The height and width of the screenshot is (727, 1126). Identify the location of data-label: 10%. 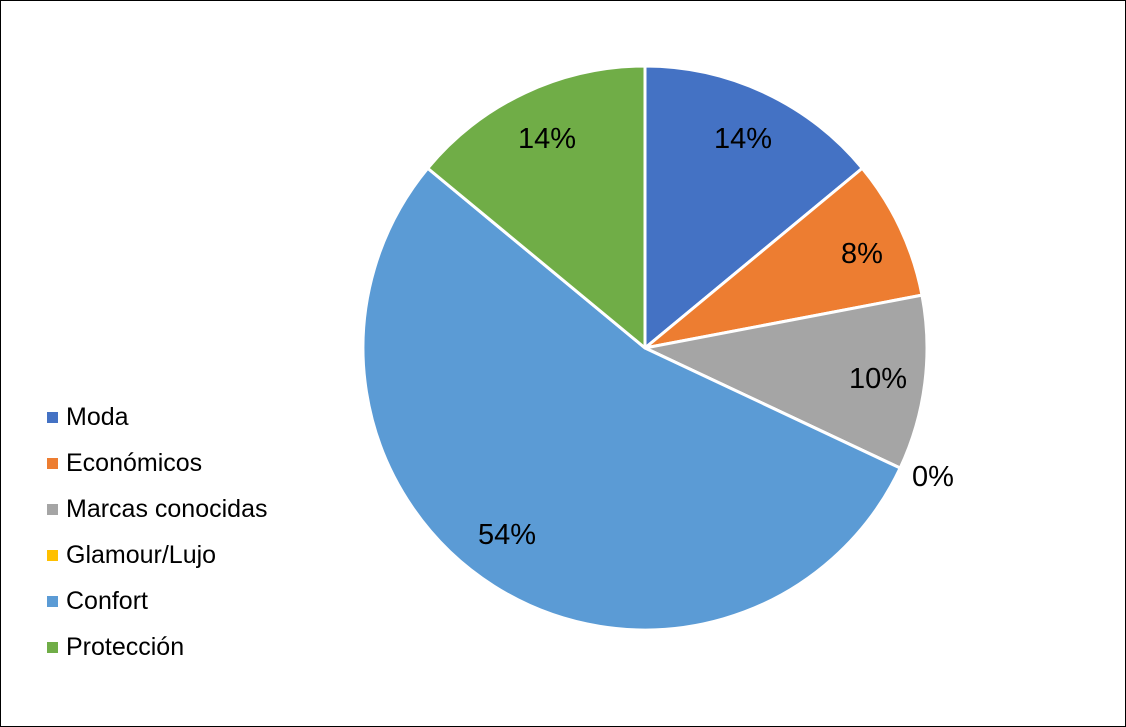
(878, 379).